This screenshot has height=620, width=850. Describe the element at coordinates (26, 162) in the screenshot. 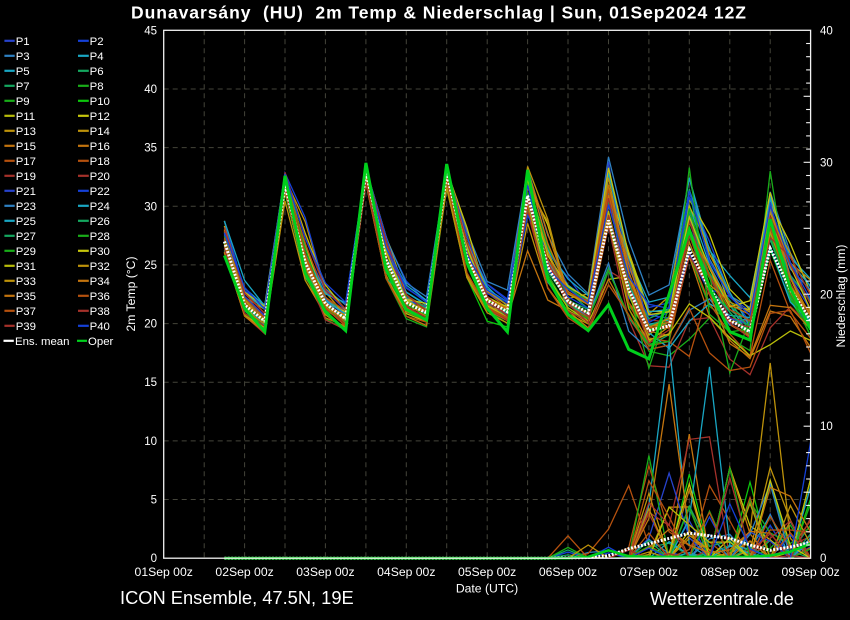

I see `svg-text: P17` at that location.